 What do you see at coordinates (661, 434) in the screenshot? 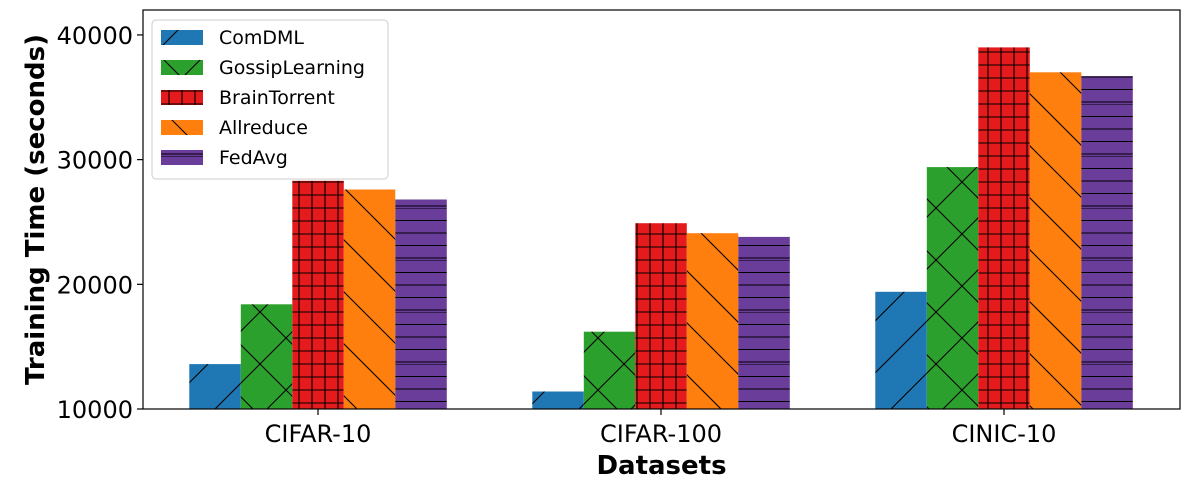
I see `x-tick-label: CIFAR-100` at bounding box center [661, 434].